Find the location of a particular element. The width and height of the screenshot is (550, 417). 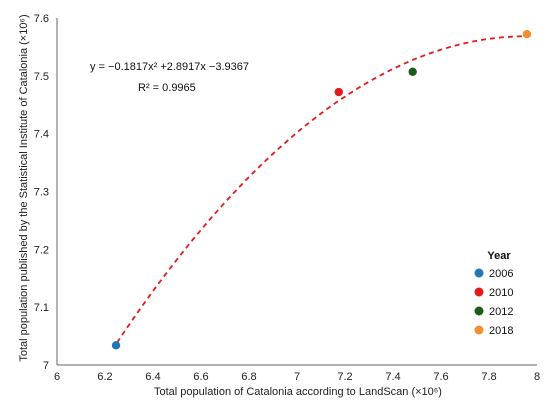

y-tick-label: 7.6 is located at coordinates (41, 19).